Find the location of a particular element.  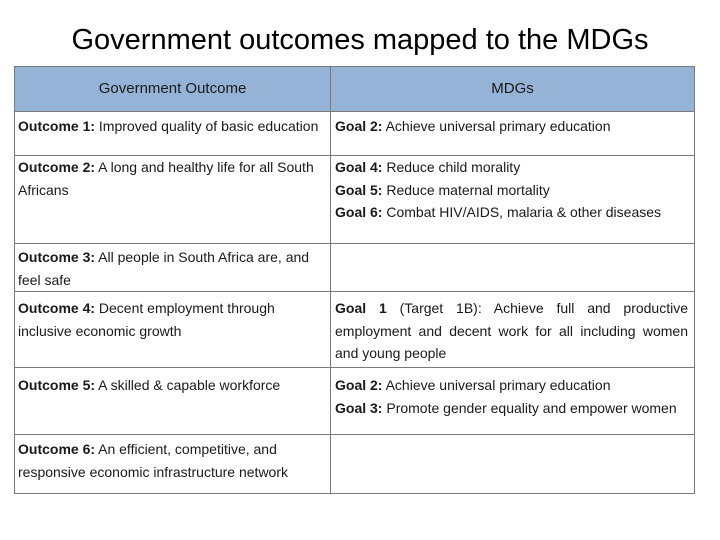

goal-item: Goal 4: Reduce child morality is located at coordinates (511, 167).